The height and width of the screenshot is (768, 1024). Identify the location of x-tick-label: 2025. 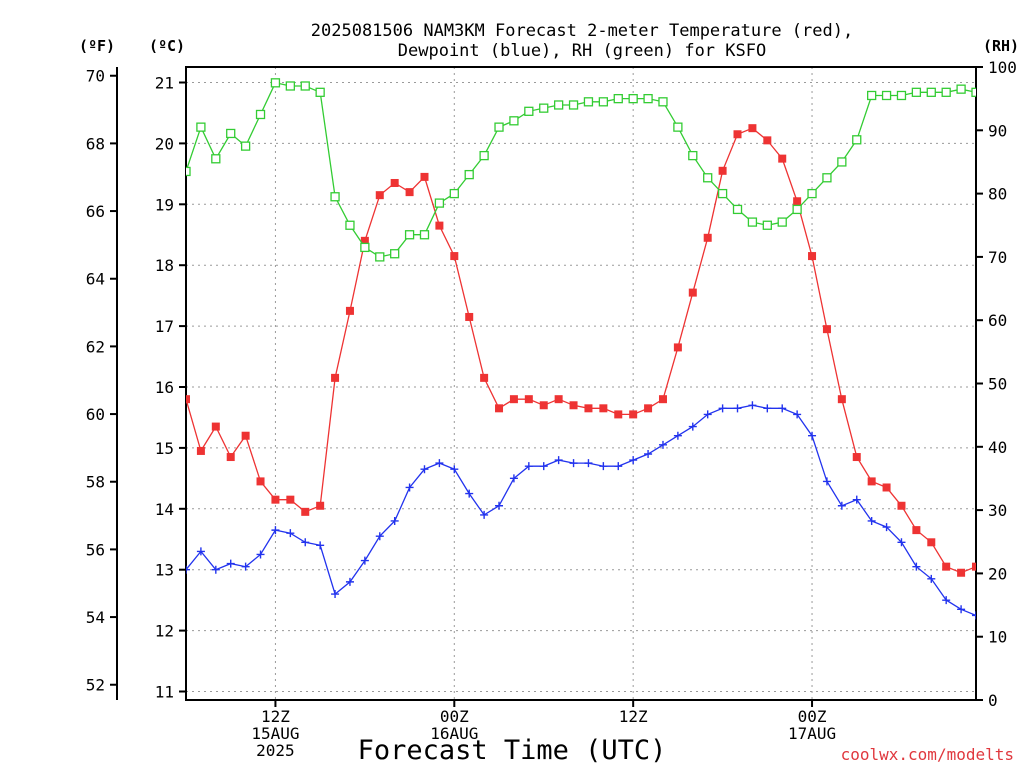
(275, 750).